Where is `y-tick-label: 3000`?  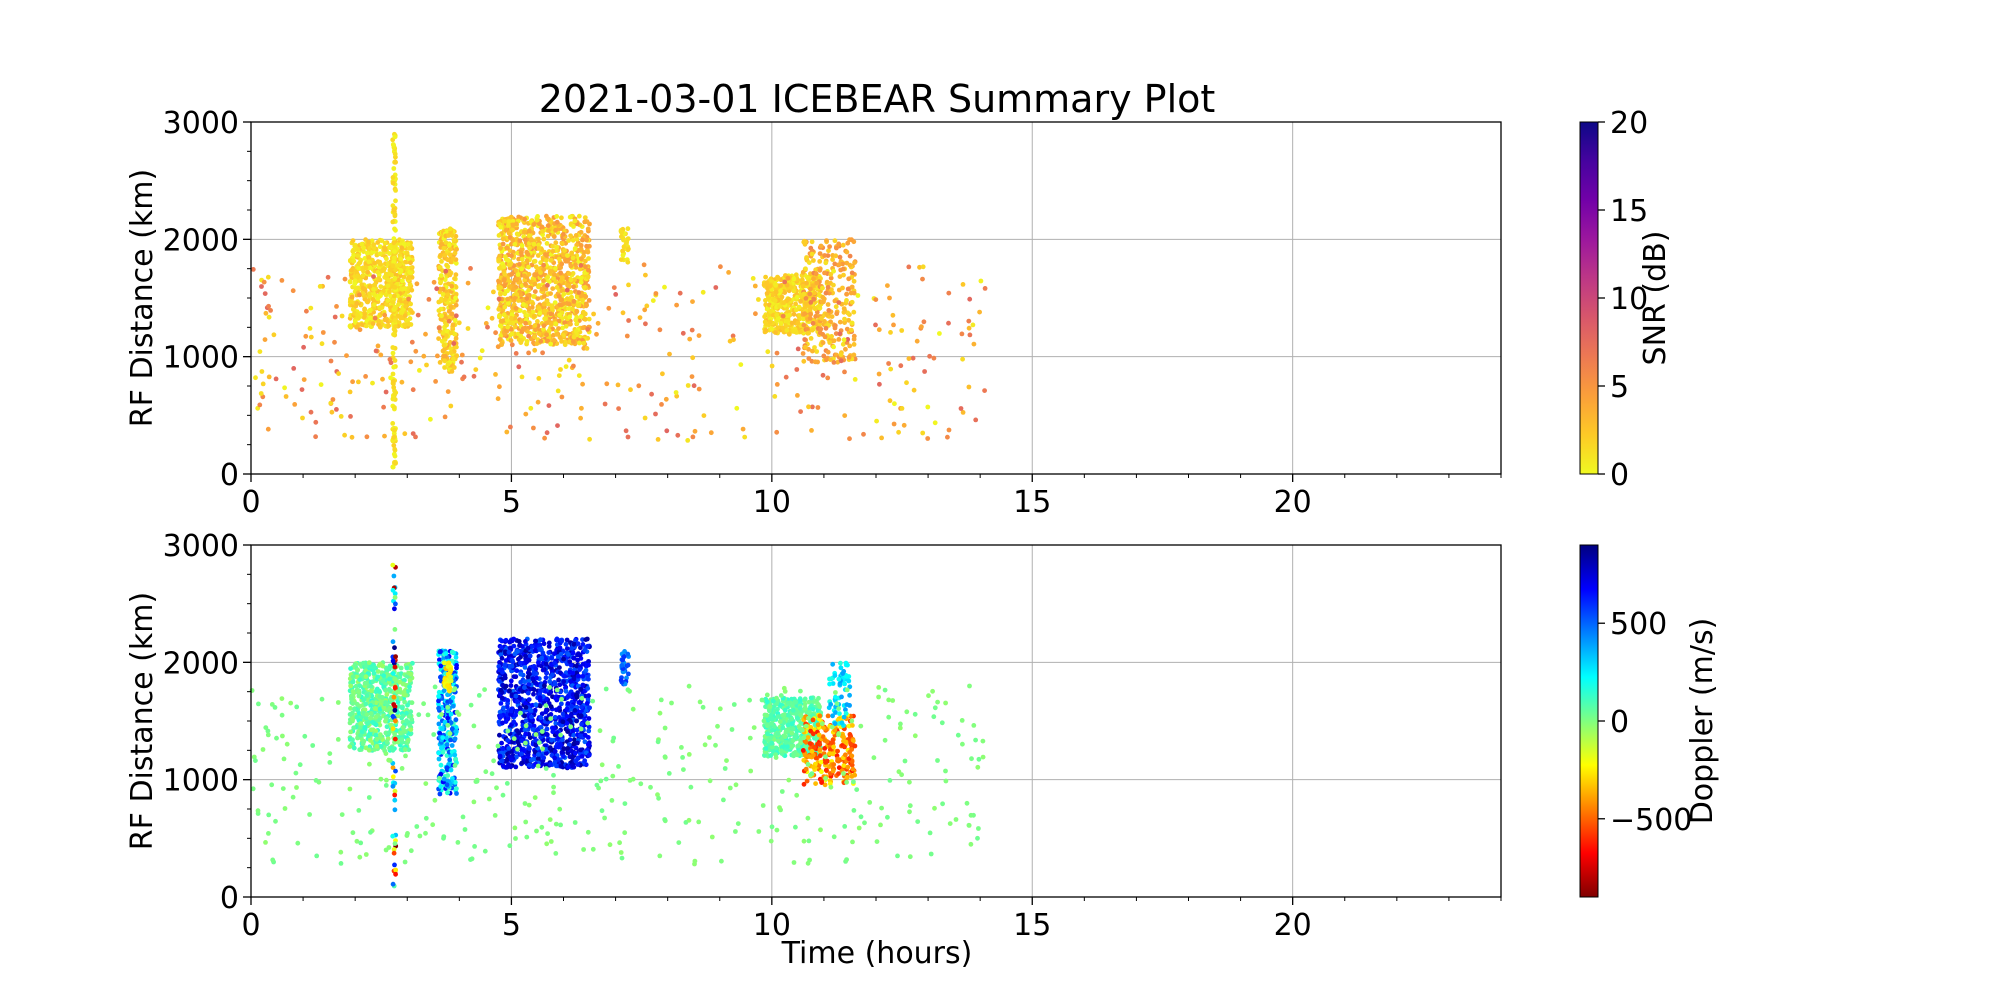 y-tick-label: 3000 is located at coordinates (201, 123).